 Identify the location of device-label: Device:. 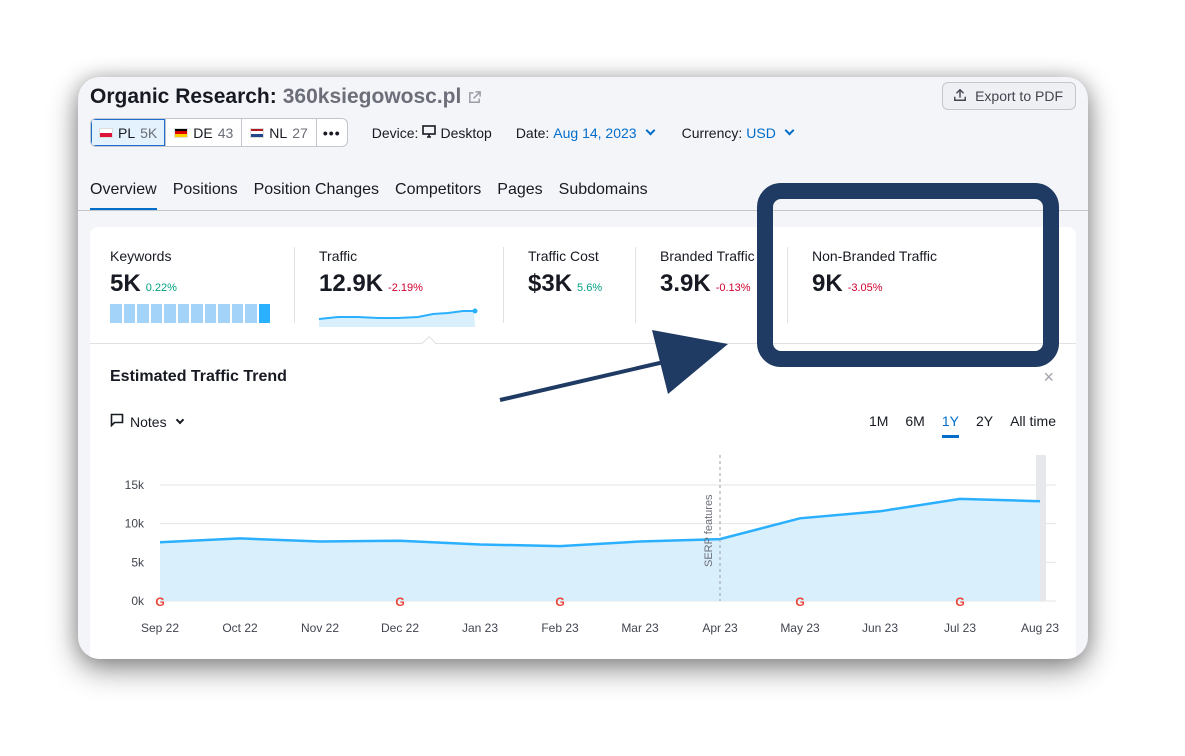
(395, 132).